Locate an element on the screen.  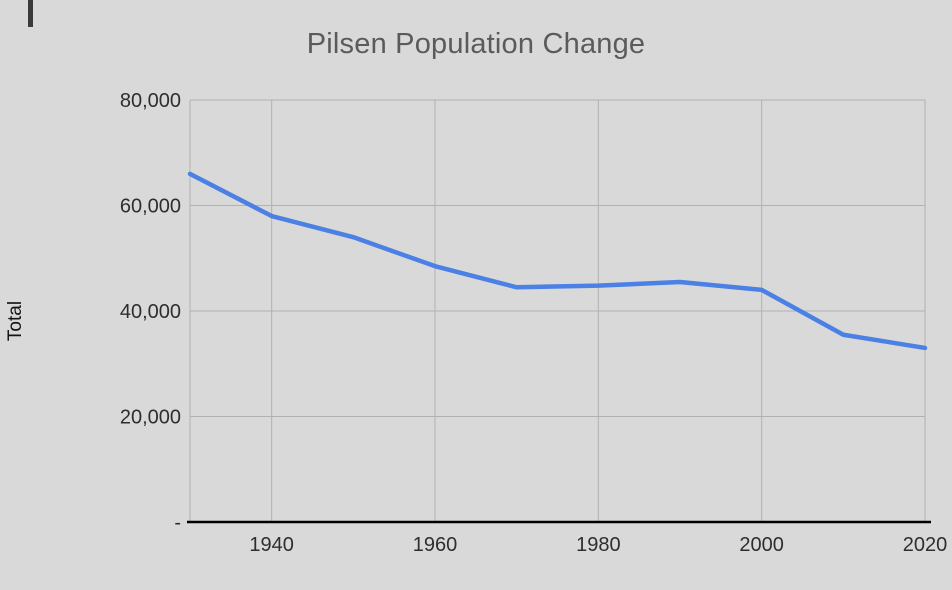
x-tick-label: 2020 is located at coordinates (925, 545).